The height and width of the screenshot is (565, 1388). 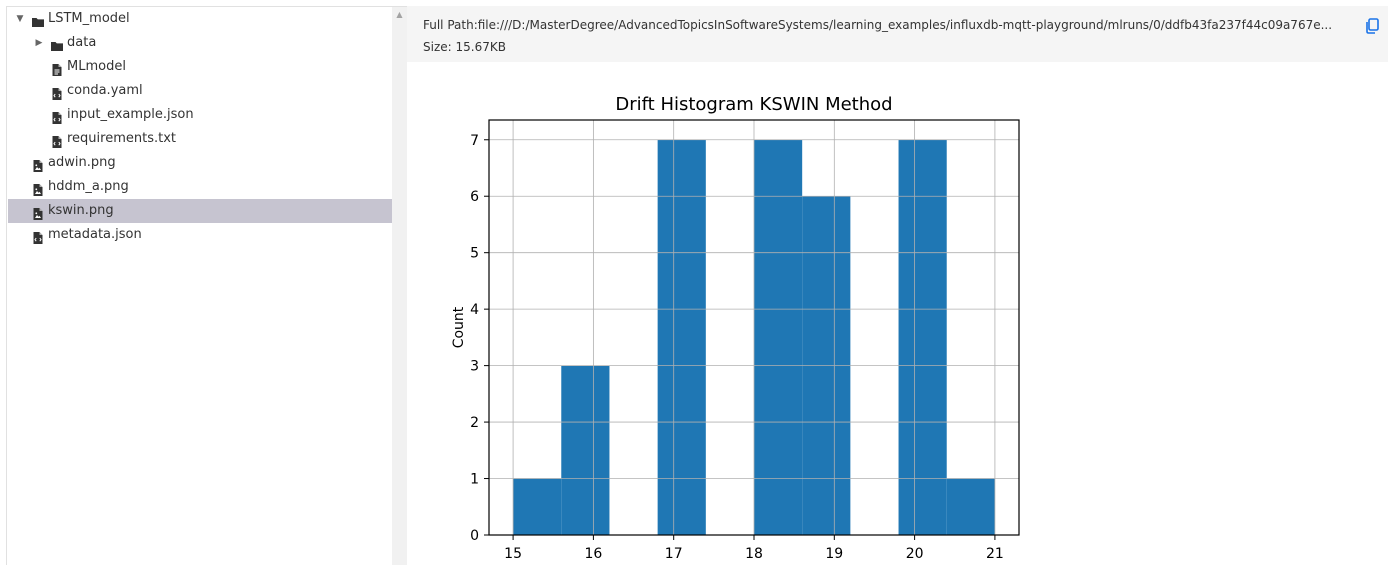 What do you see at coordinates (82, 42) in the screenshot?
I see `tree-item-label: data` at bounding box center [82, 42].